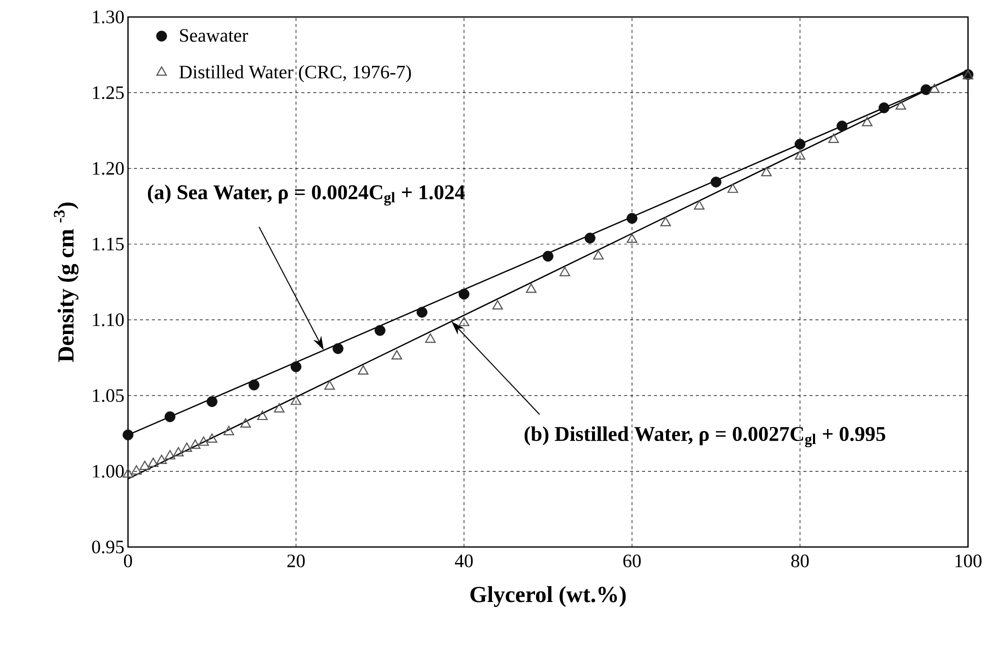  I want to click on y-tick-label: 1.15, so click(108, 244).